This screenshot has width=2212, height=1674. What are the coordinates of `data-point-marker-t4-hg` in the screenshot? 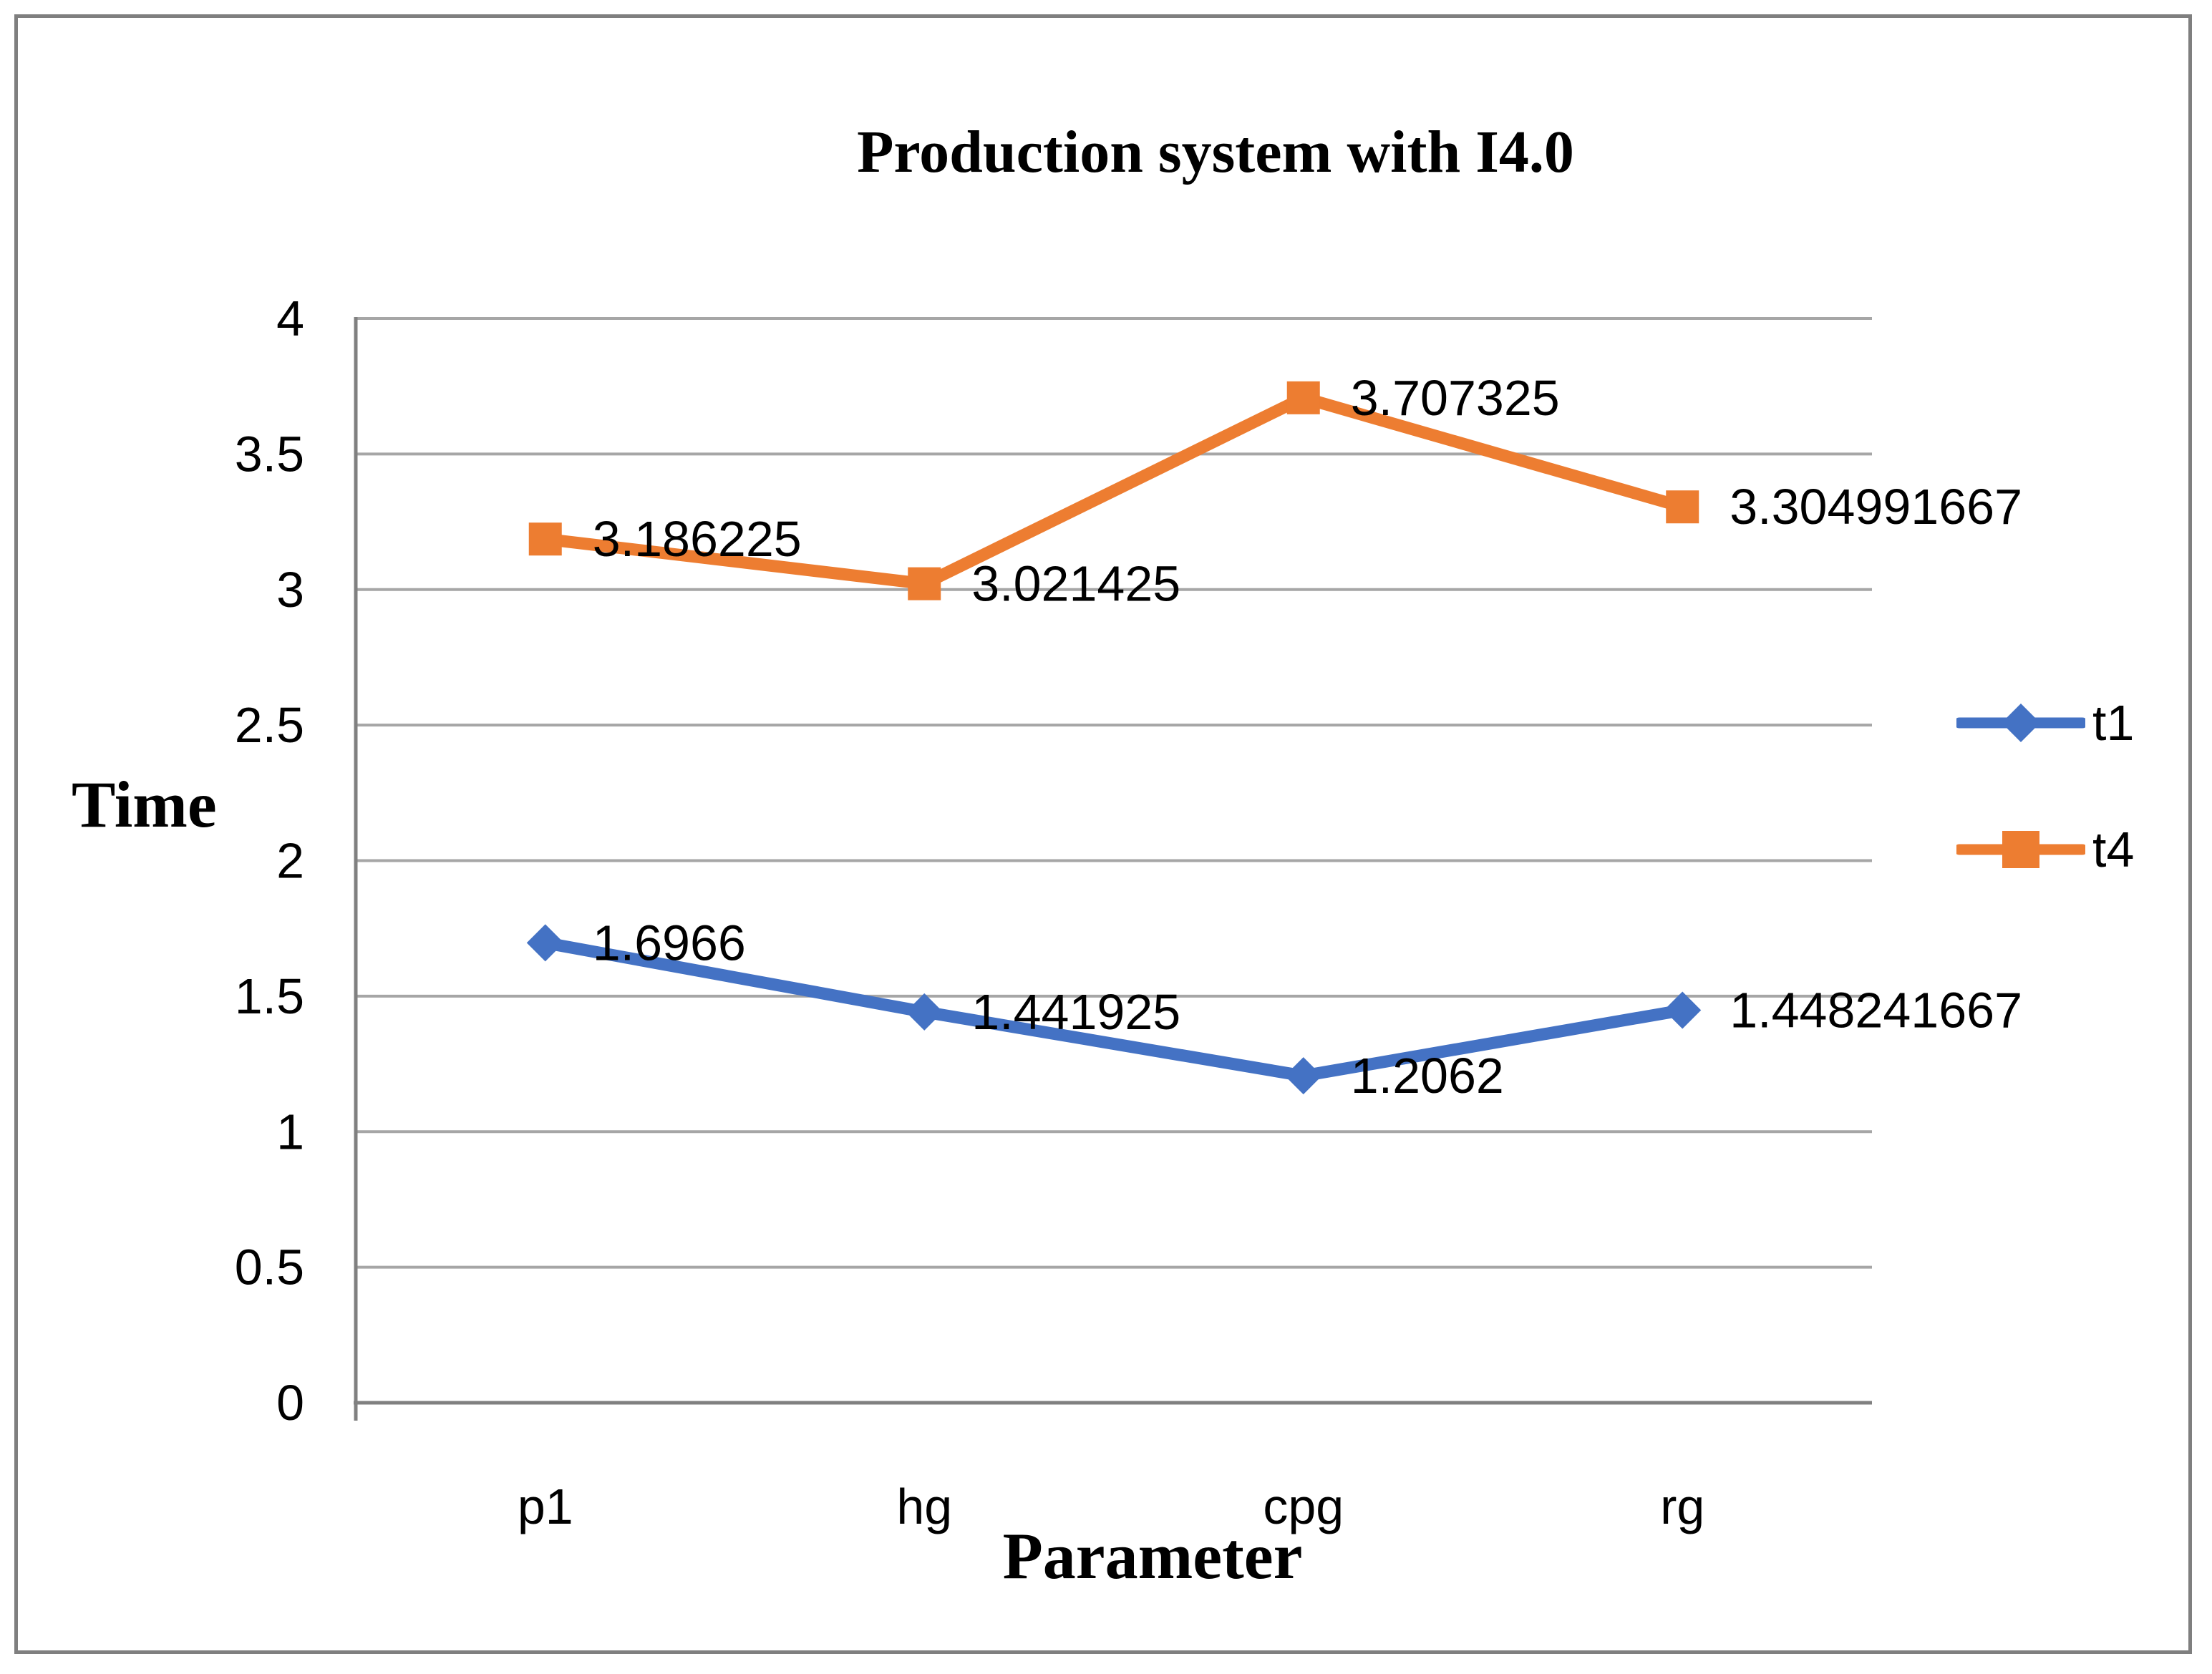 It's located at (925, 583).